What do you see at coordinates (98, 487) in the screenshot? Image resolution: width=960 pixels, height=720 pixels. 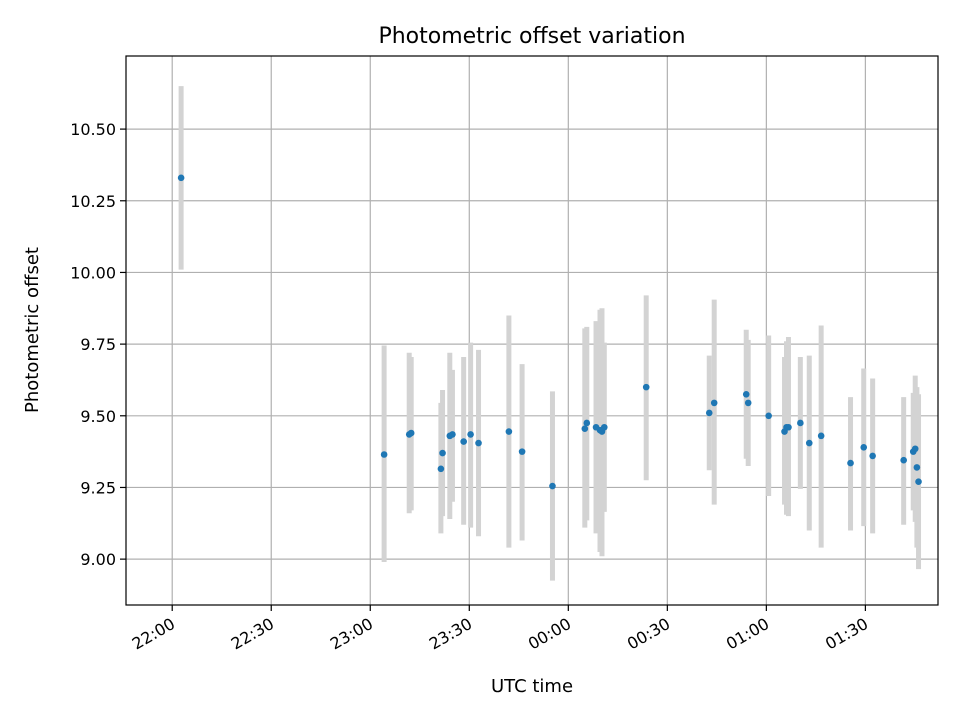 I see `y-tick-label: 9.25` at bounding box center [98, 487].